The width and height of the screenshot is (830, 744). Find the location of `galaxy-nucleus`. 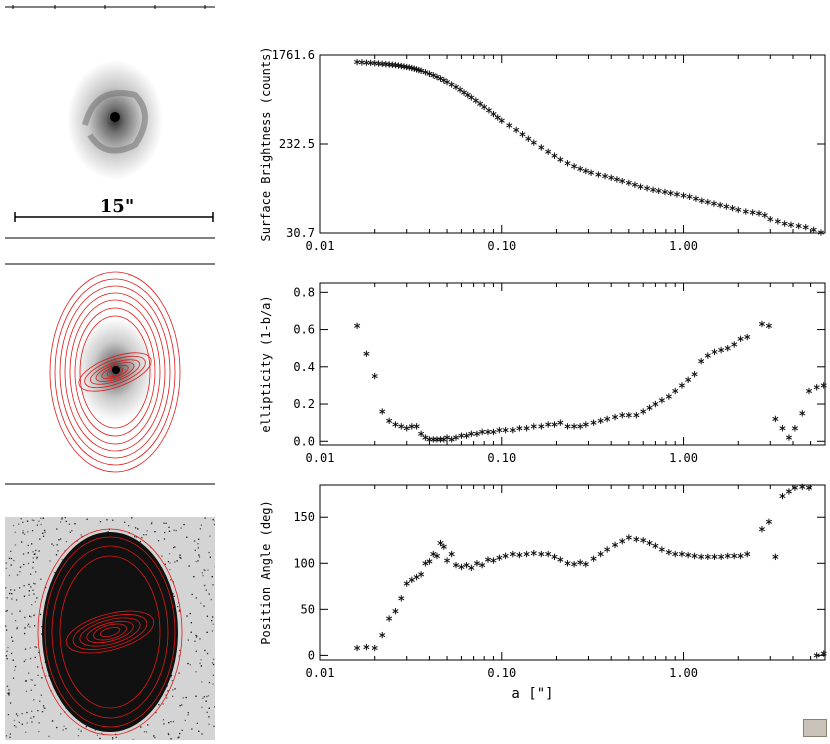

galaxy-nucleus is located at coordinates (115, 117).